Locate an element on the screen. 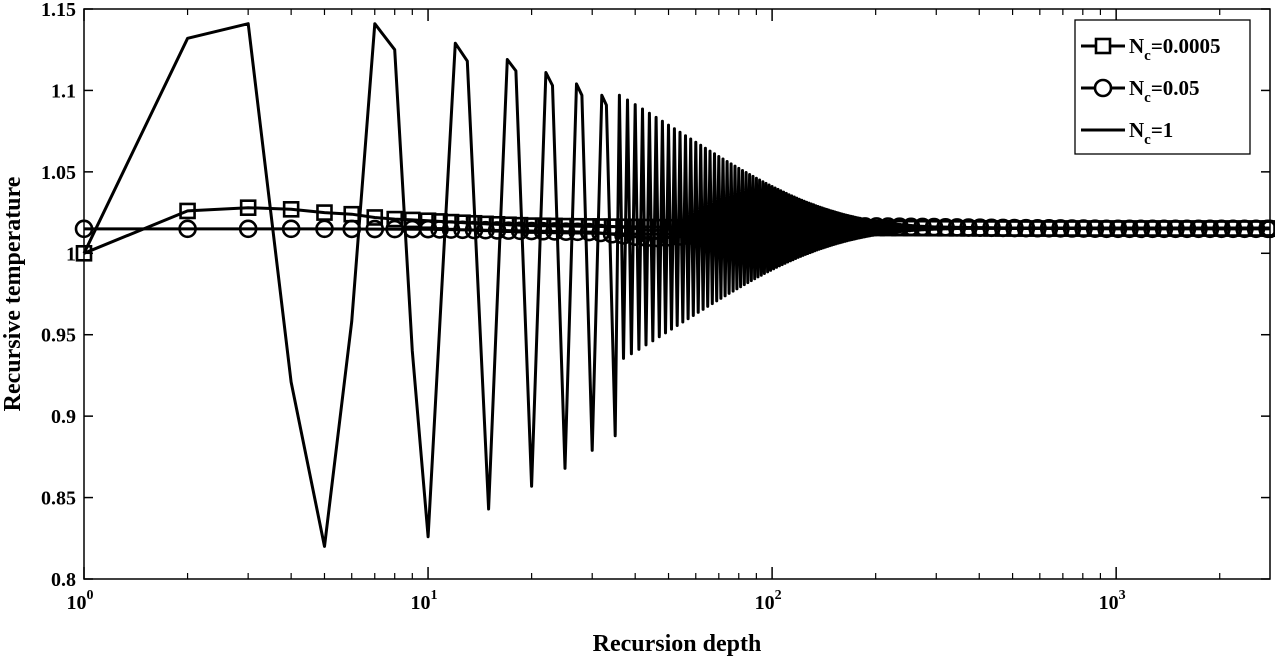 The image size is (1275, 663). y-tick-label: 0.85 is located at coordinates (58, 499).